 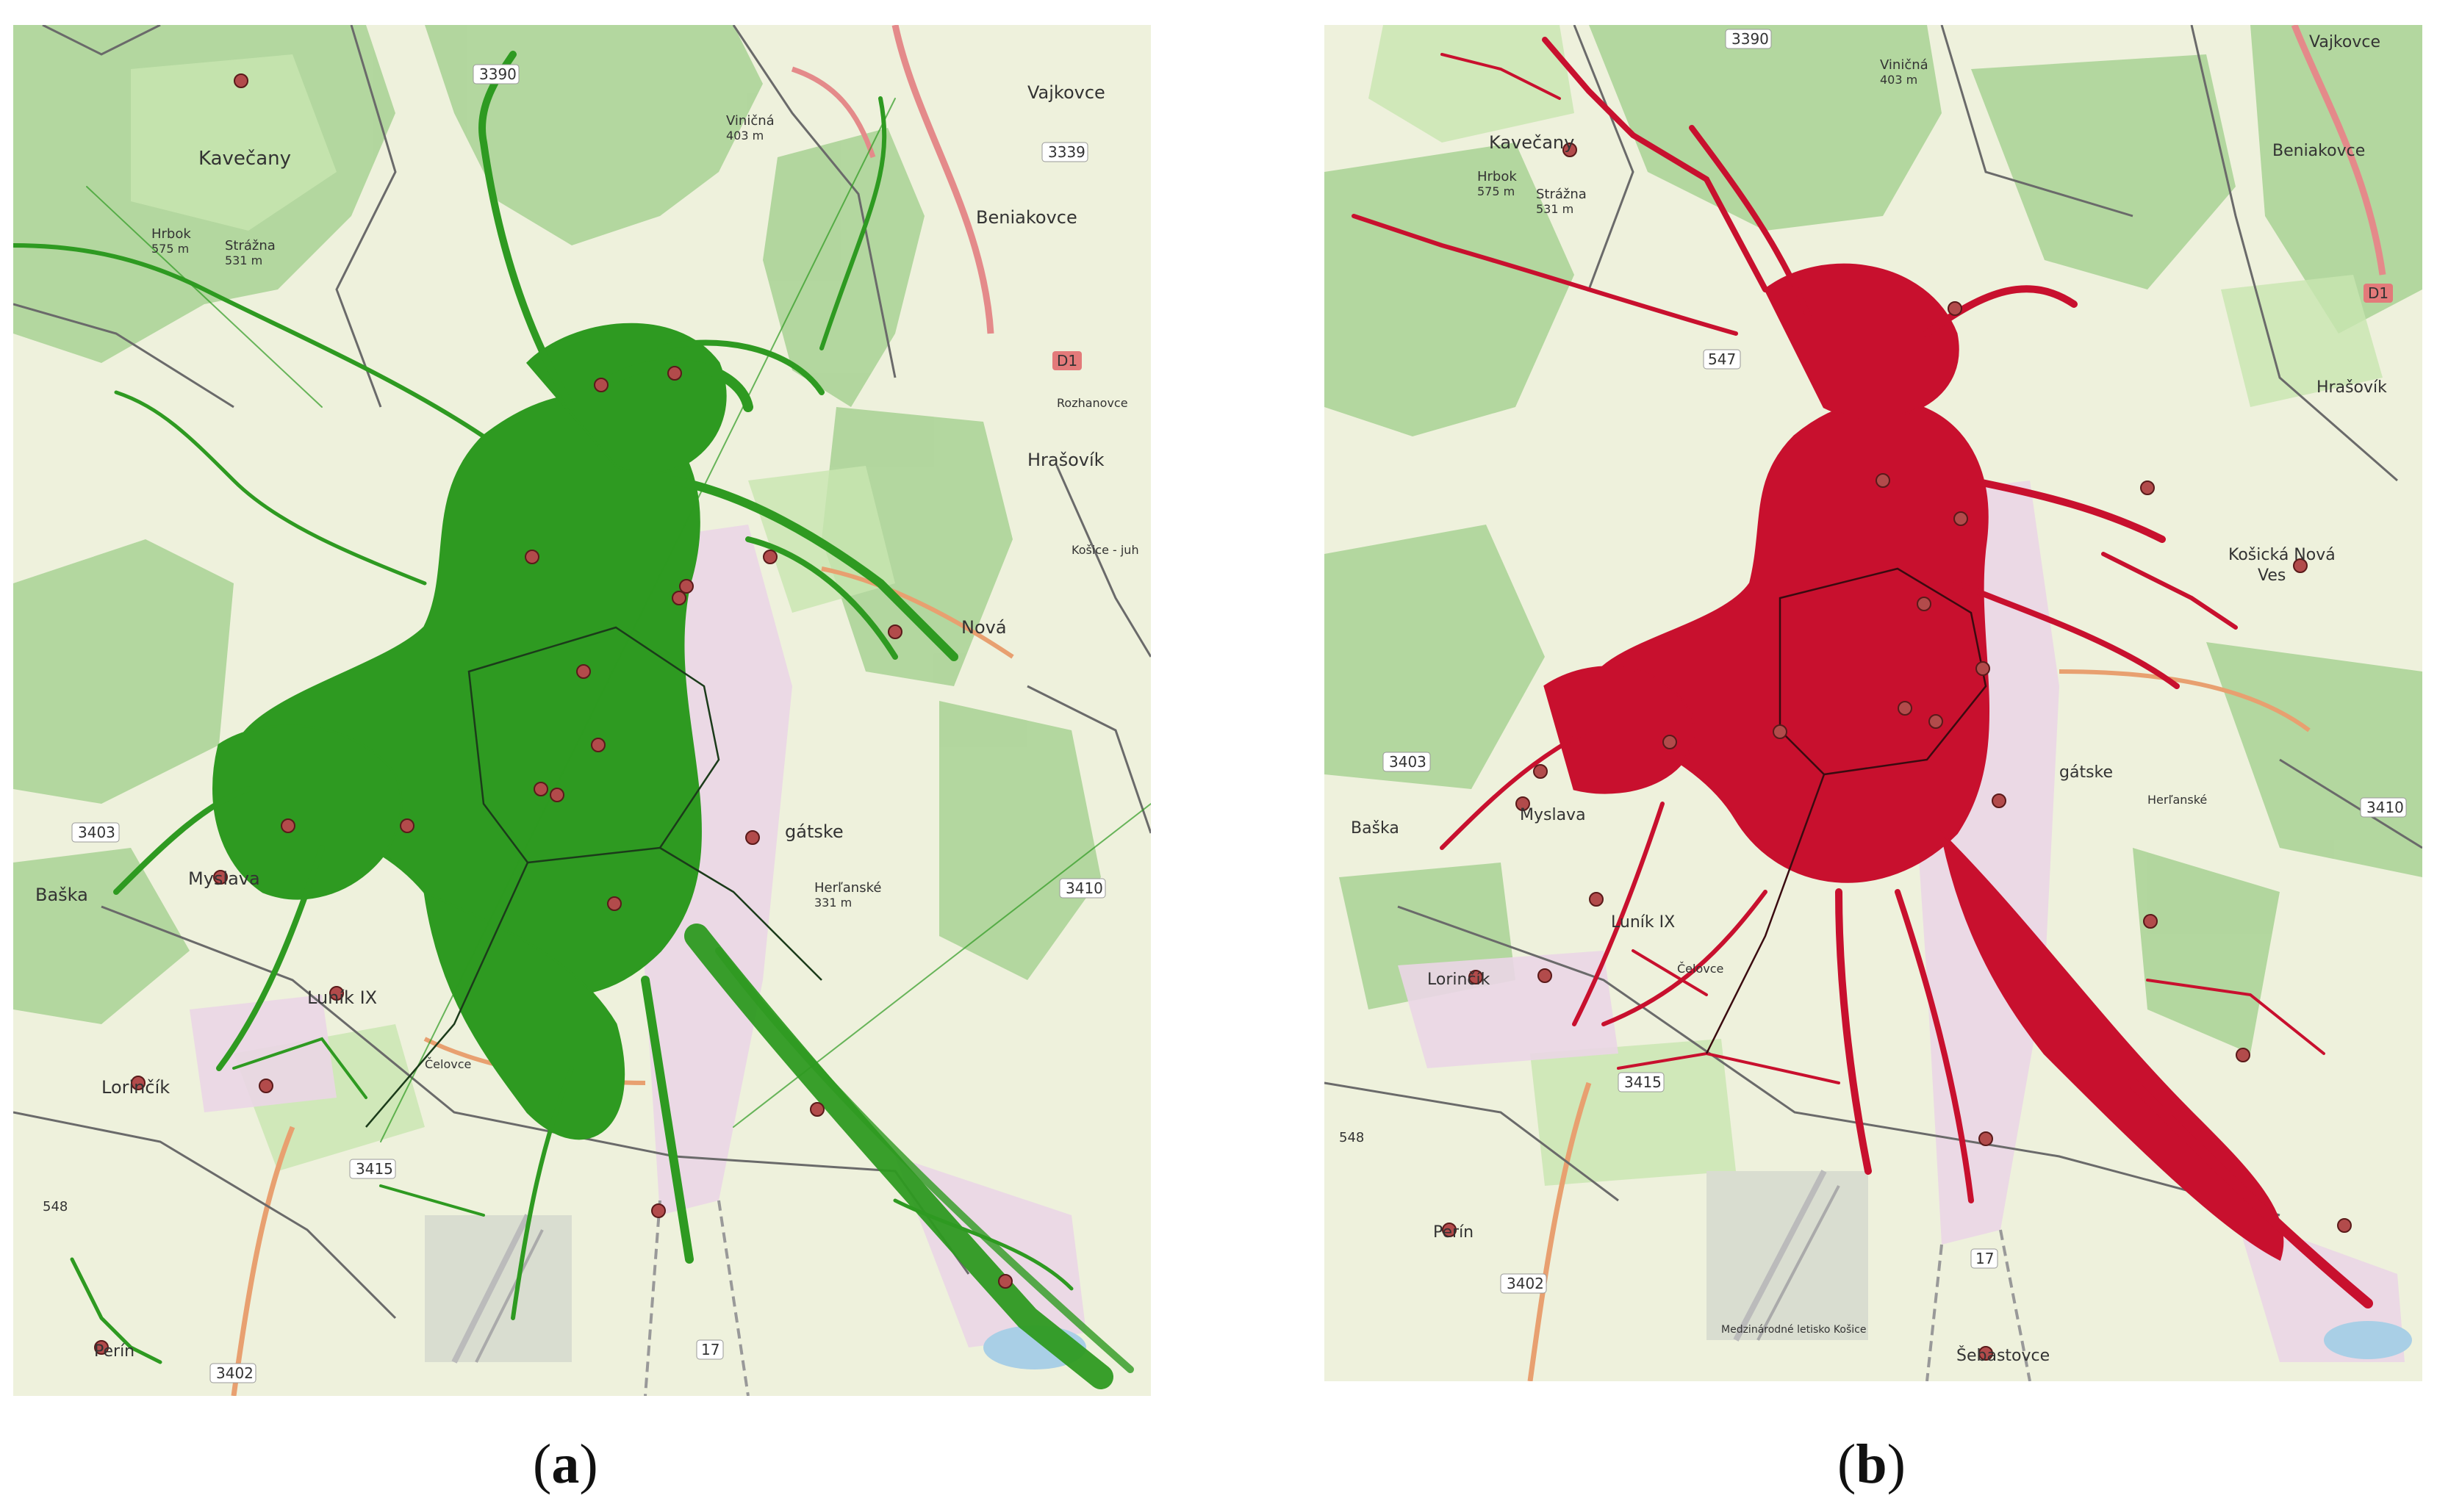 I want to click on map-a-airport, so click(x=498, y=1289).